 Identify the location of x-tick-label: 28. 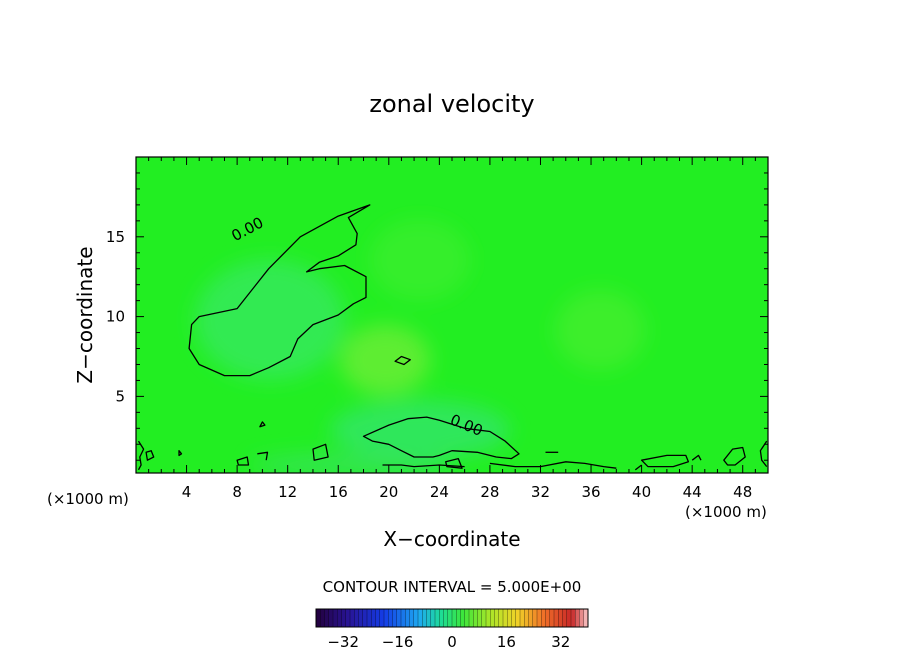
(489, 492).